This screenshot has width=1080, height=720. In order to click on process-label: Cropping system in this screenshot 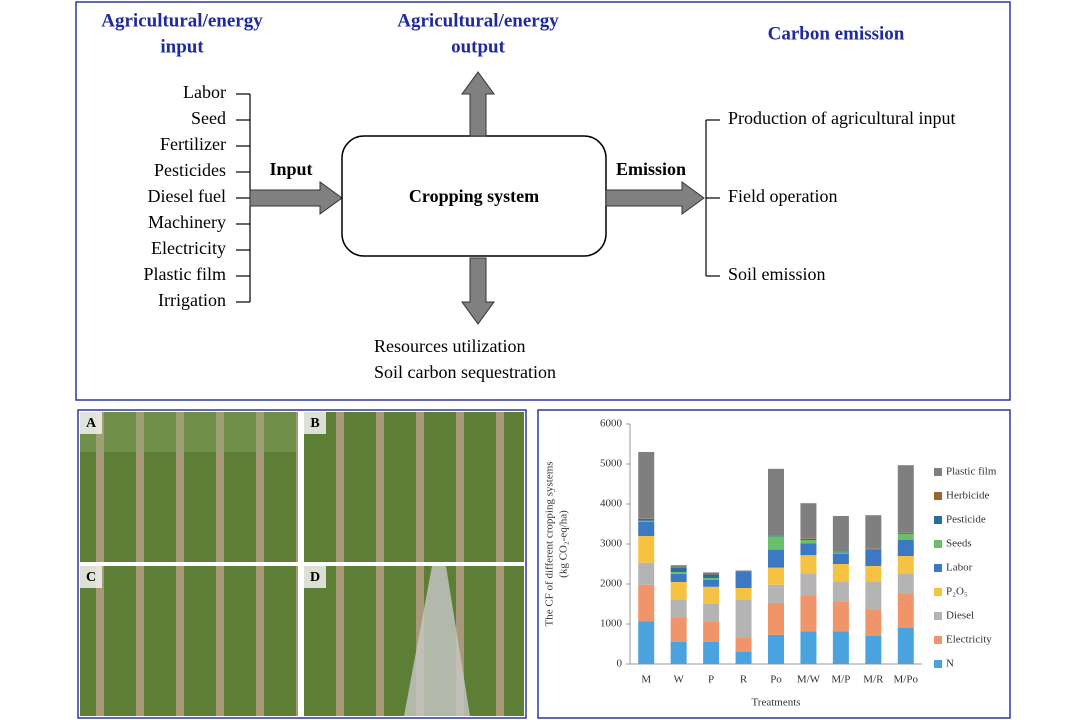, I will do `click(474, 196)`.